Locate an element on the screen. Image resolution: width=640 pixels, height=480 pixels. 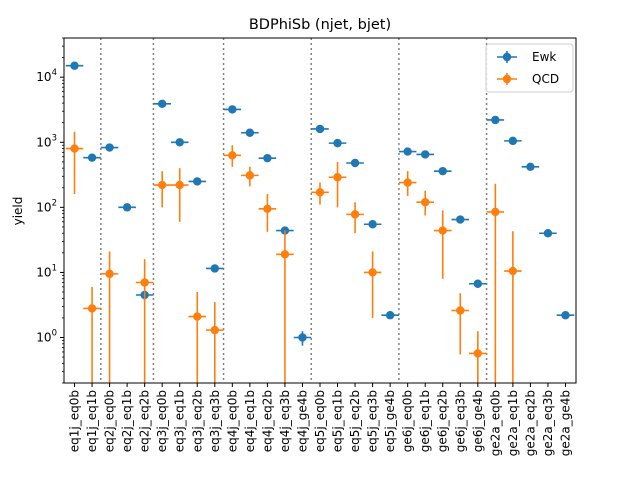
x-tick-label: eq4j_eq2b is located at coordinates (267, 421).